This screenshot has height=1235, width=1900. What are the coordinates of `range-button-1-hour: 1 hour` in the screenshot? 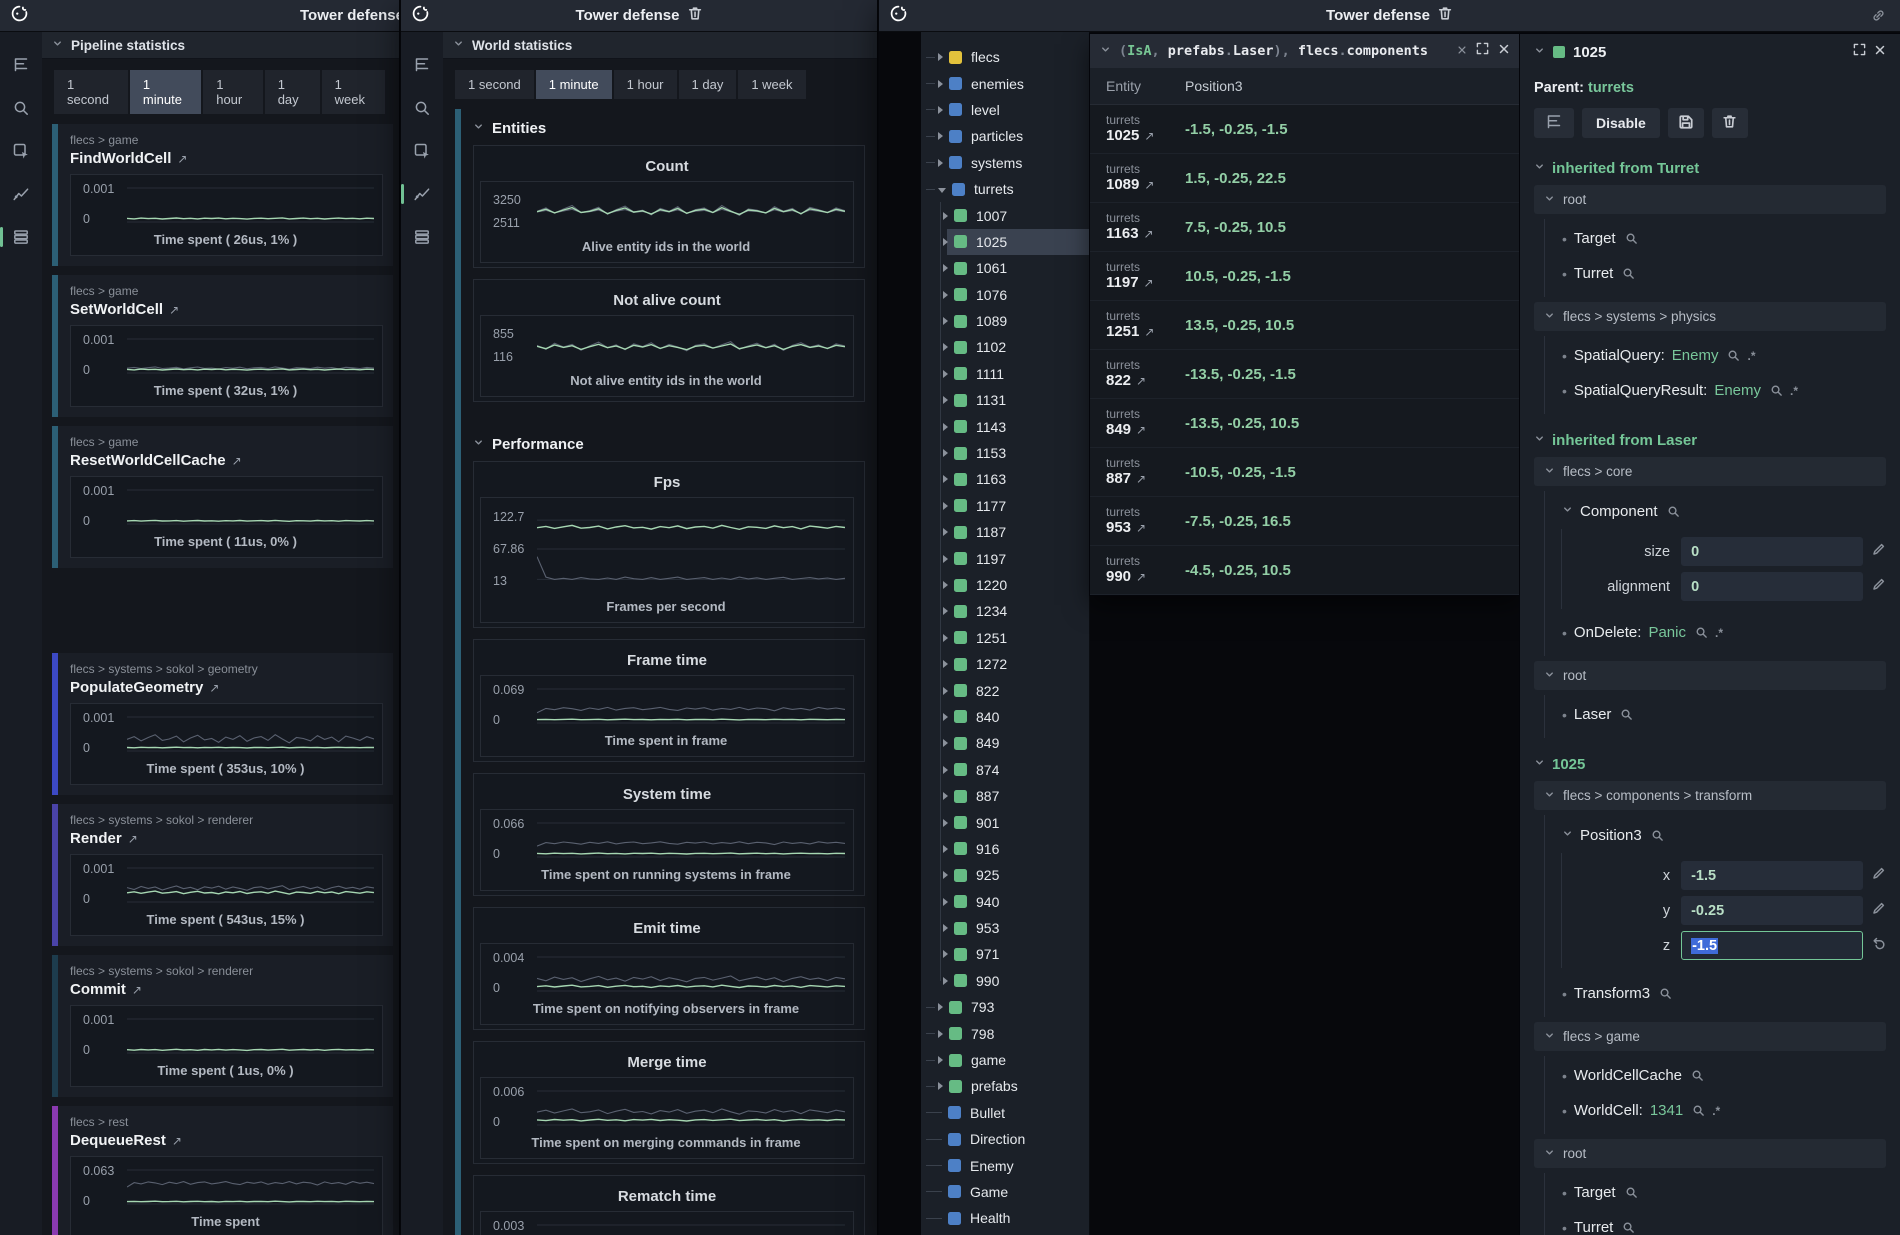 It's located at (233, 92).